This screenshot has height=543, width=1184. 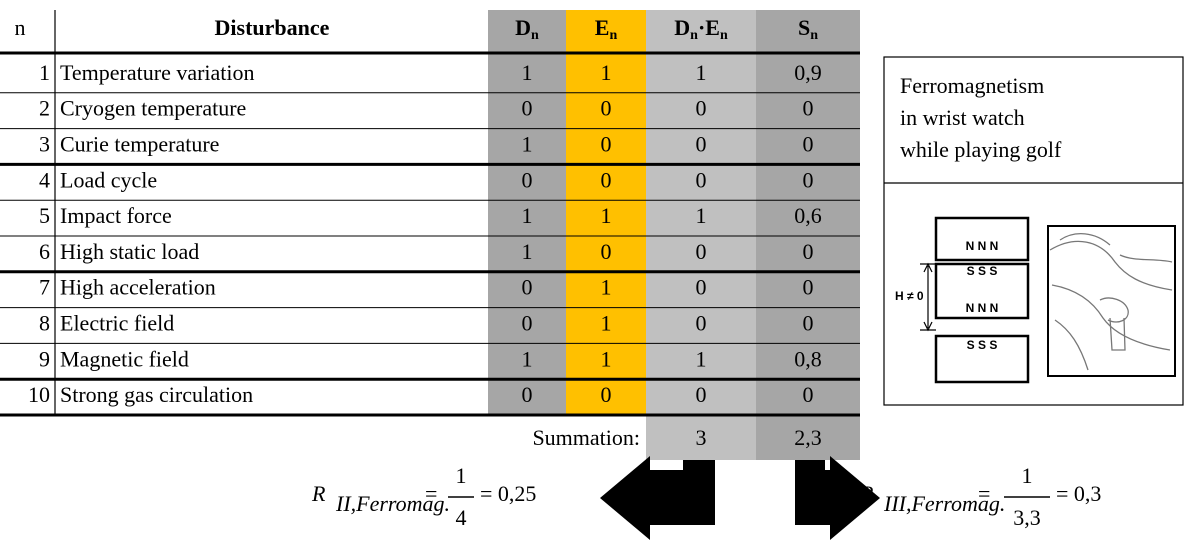 What do you see at coordinates (44, 72) in the screenshot?
I see `row-number: 1` at bounding box center [44, 72].